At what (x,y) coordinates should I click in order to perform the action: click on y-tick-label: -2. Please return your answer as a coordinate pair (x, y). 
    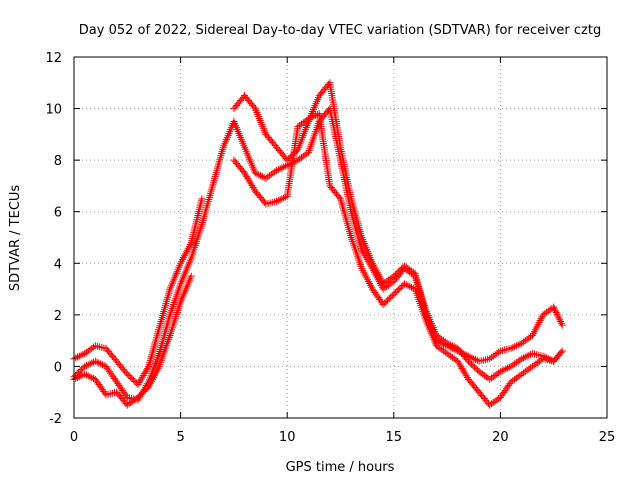
    Looking at the image, I should click on (55, 419).